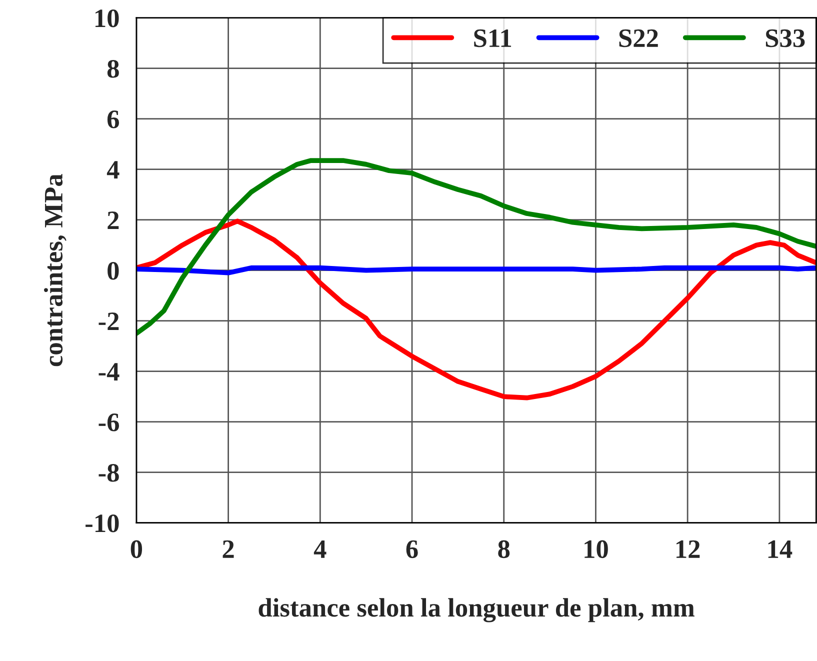  What do you see at coordinates (228, 549) in the screenshot?
I see `x-tick-label: 2` at bounding box center [228, 549].